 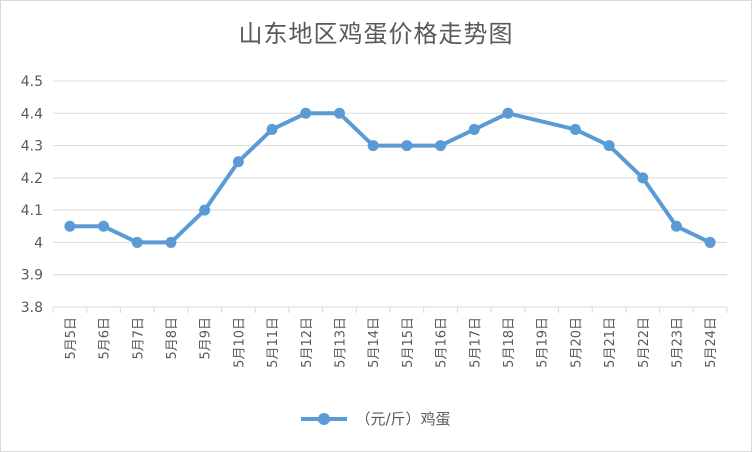 What do you see at coordinates (509, 342) in the screenshot?
I see `x-tick-label: 5月18日` at bounding box center [509, 342].